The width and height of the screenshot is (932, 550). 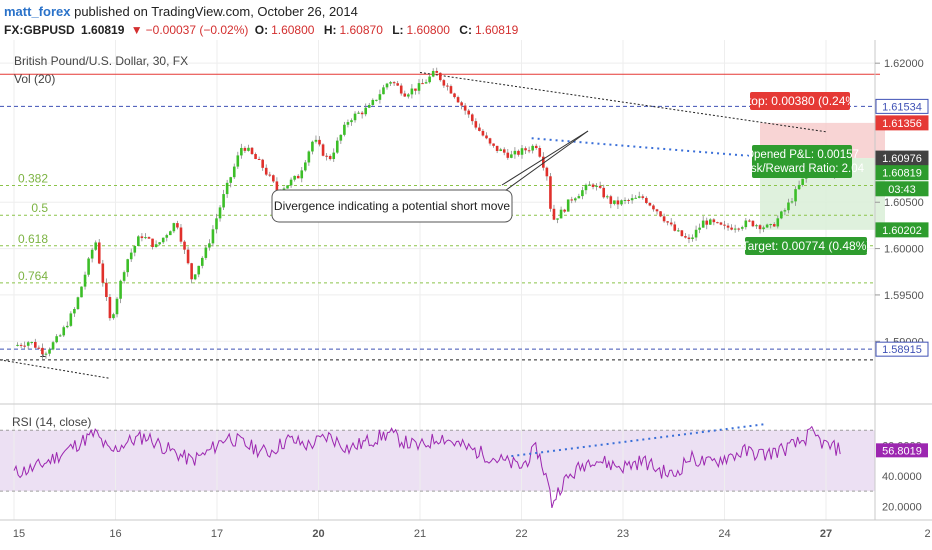 I want to click on time-tick-label: 21, so click(x=420, y=534).